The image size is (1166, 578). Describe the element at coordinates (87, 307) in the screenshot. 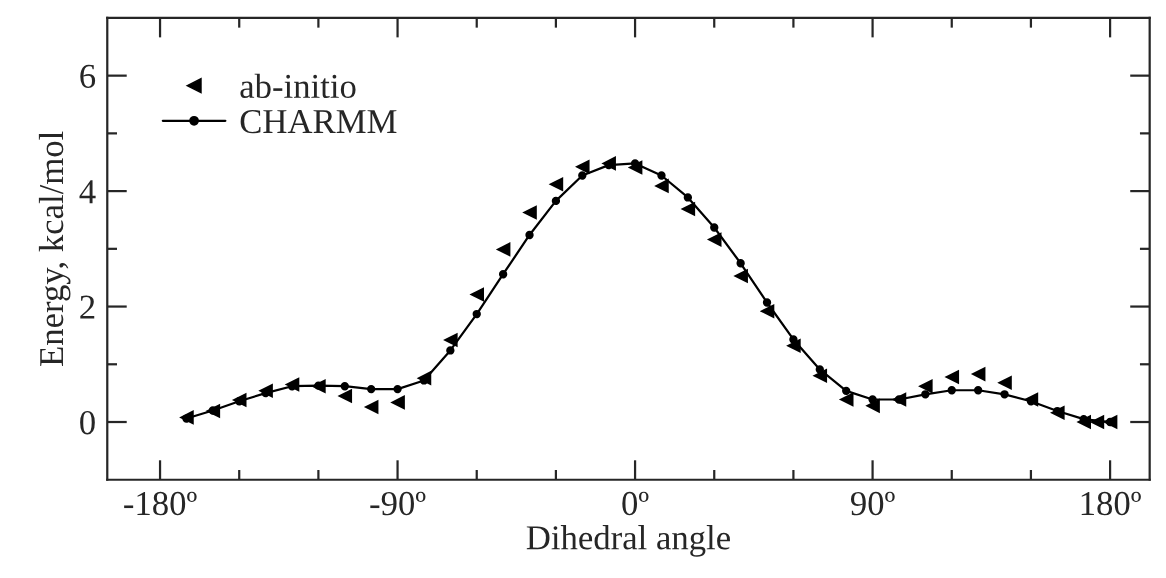

I see `y-tick-label: 2` at that location.